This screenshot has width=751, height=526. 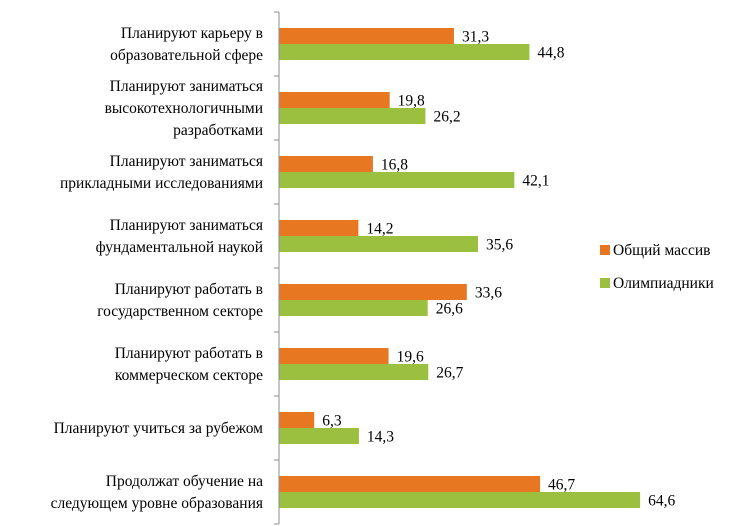 What do you see at coordinates (446, 117) in the screenshot?
I see `value-label-olympiad-1: 26,2` at bounding box center [446, 117].